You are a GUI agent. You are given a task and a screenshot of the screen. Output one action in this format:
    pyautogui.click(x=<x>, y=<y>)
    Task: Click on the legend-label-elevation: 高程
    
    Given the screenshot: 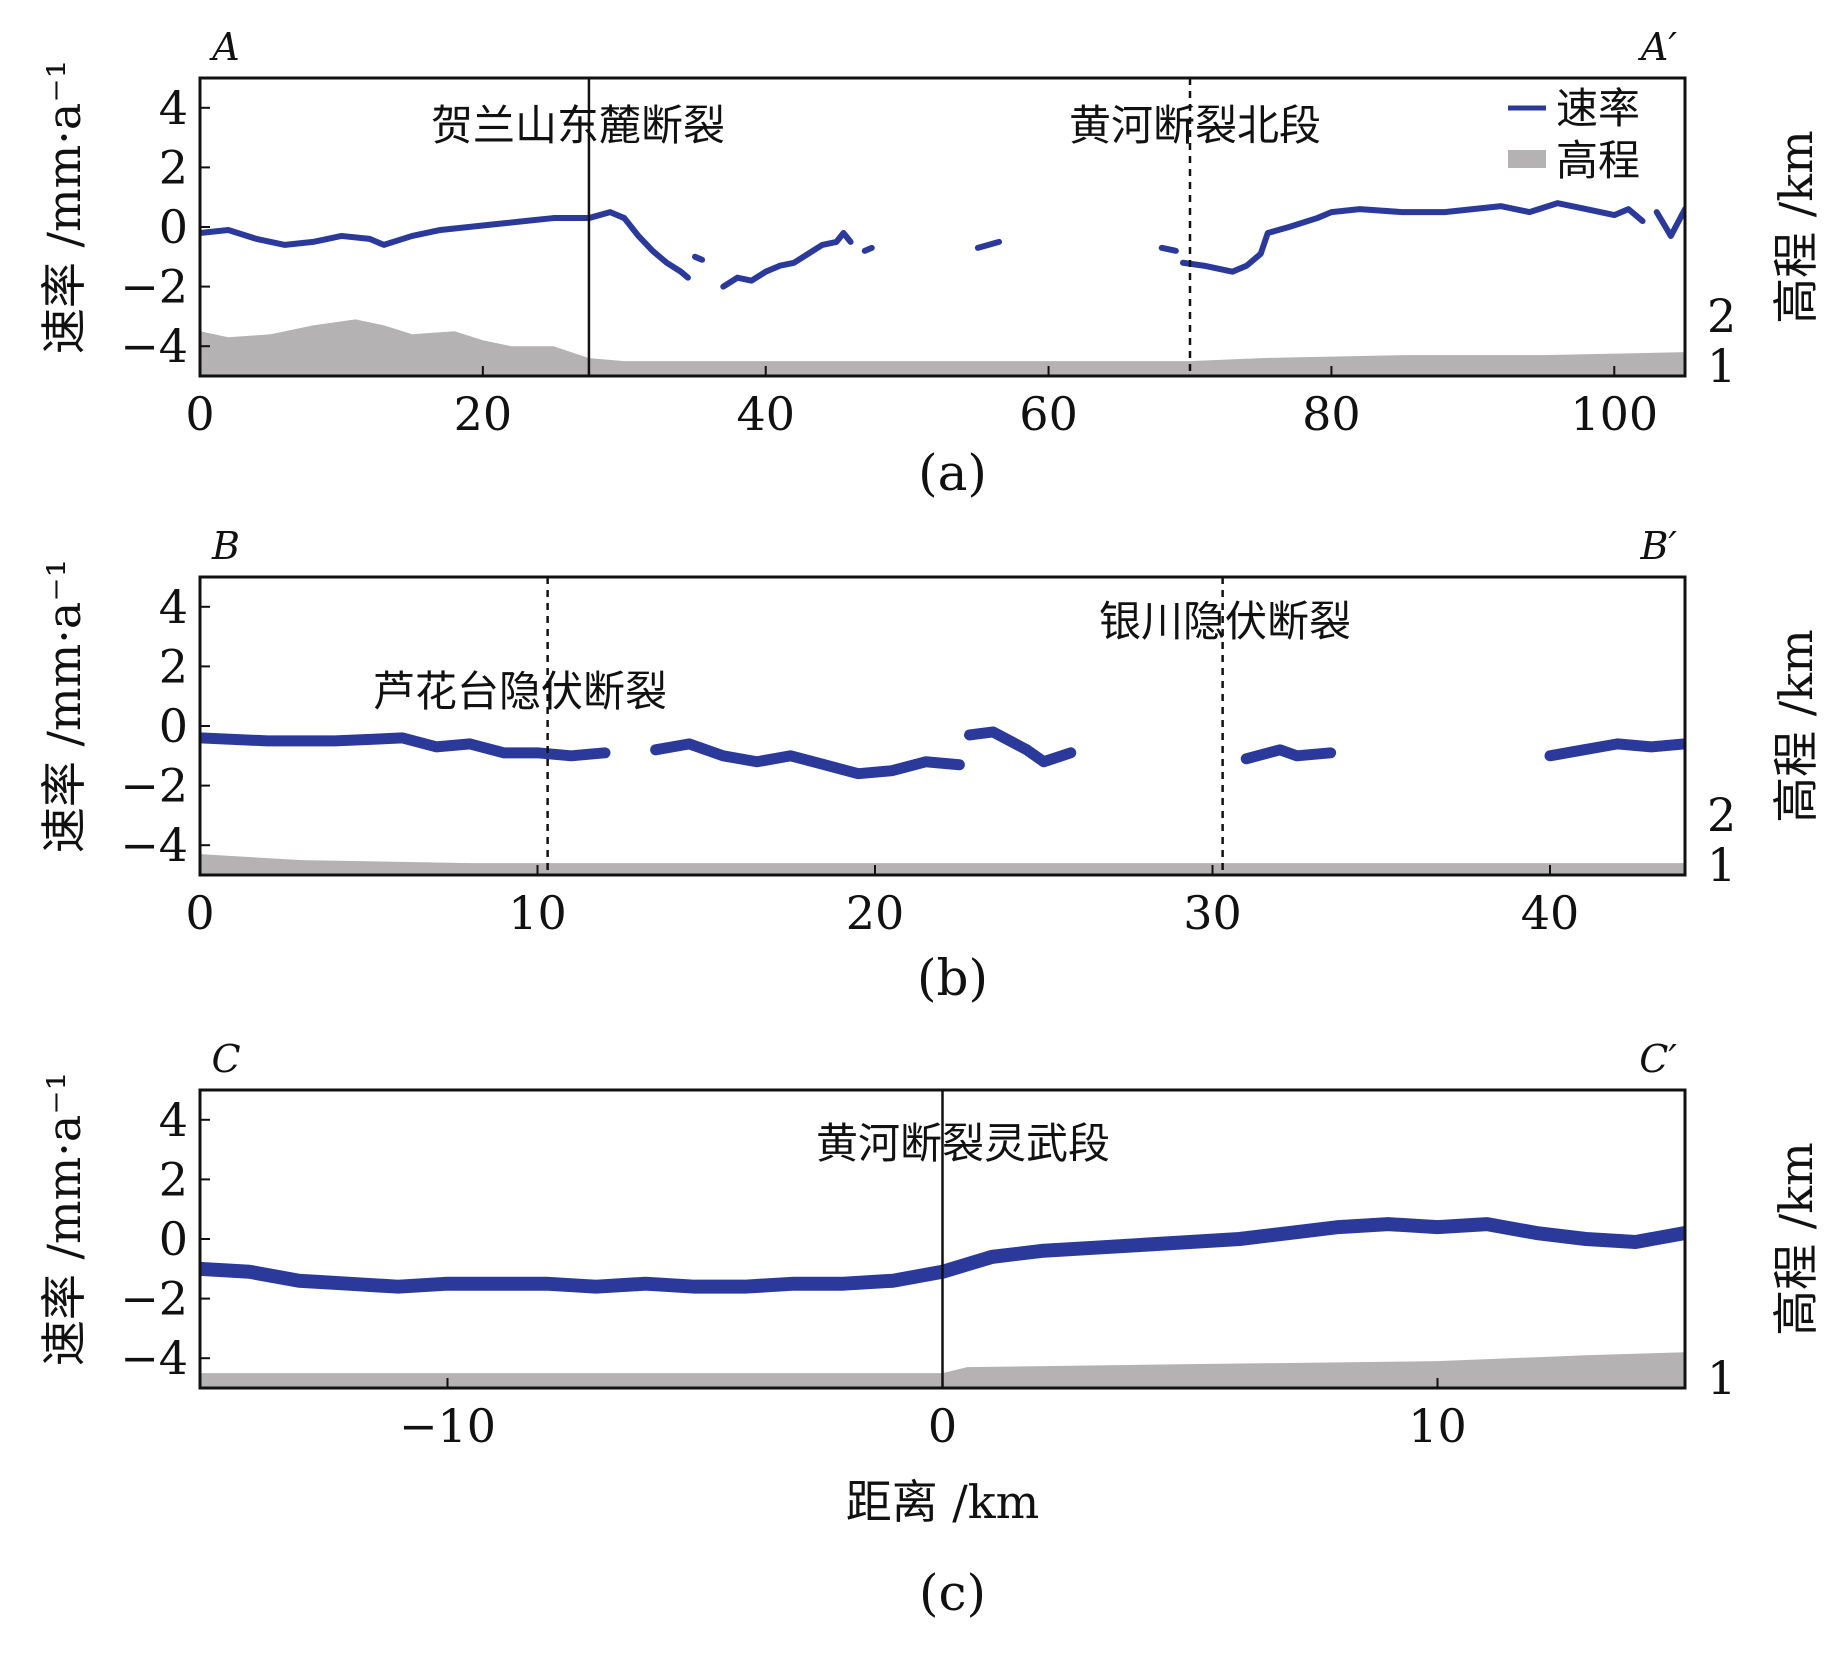 What is the action you would take?
    pyautogui.click(x=1598, y=160)
    